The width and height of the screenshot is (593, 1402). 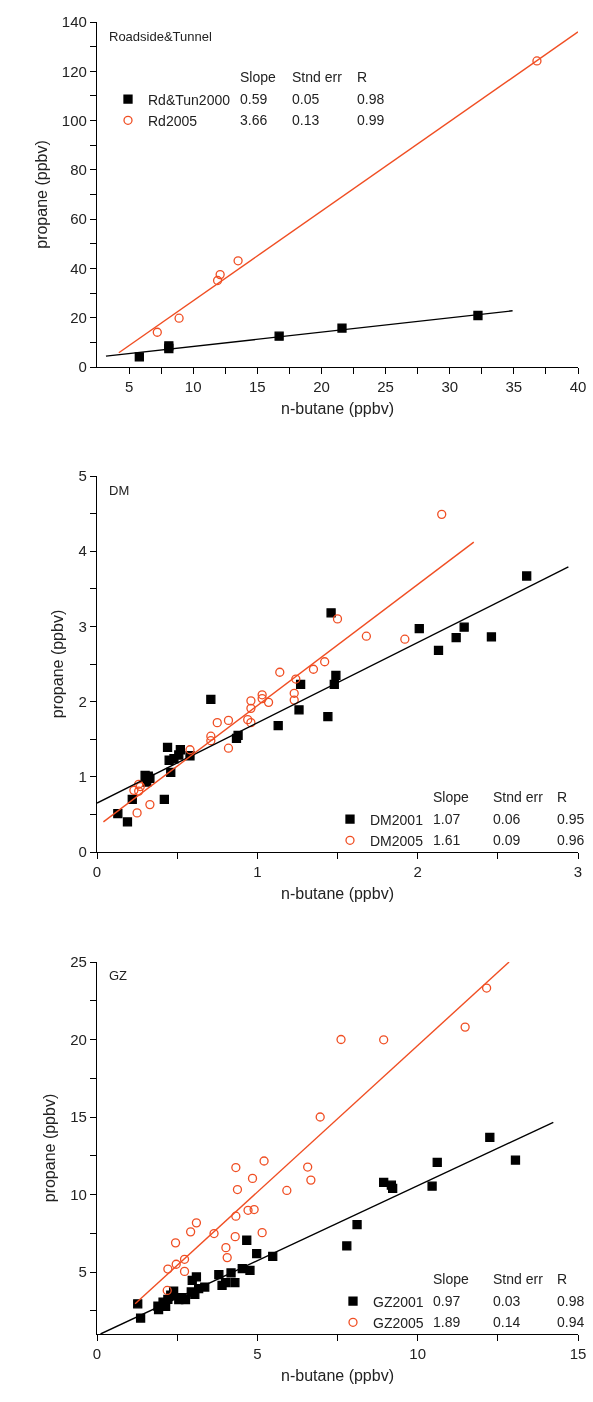 I want to click on x-tick-label: 3, so click(x=578, y=872).